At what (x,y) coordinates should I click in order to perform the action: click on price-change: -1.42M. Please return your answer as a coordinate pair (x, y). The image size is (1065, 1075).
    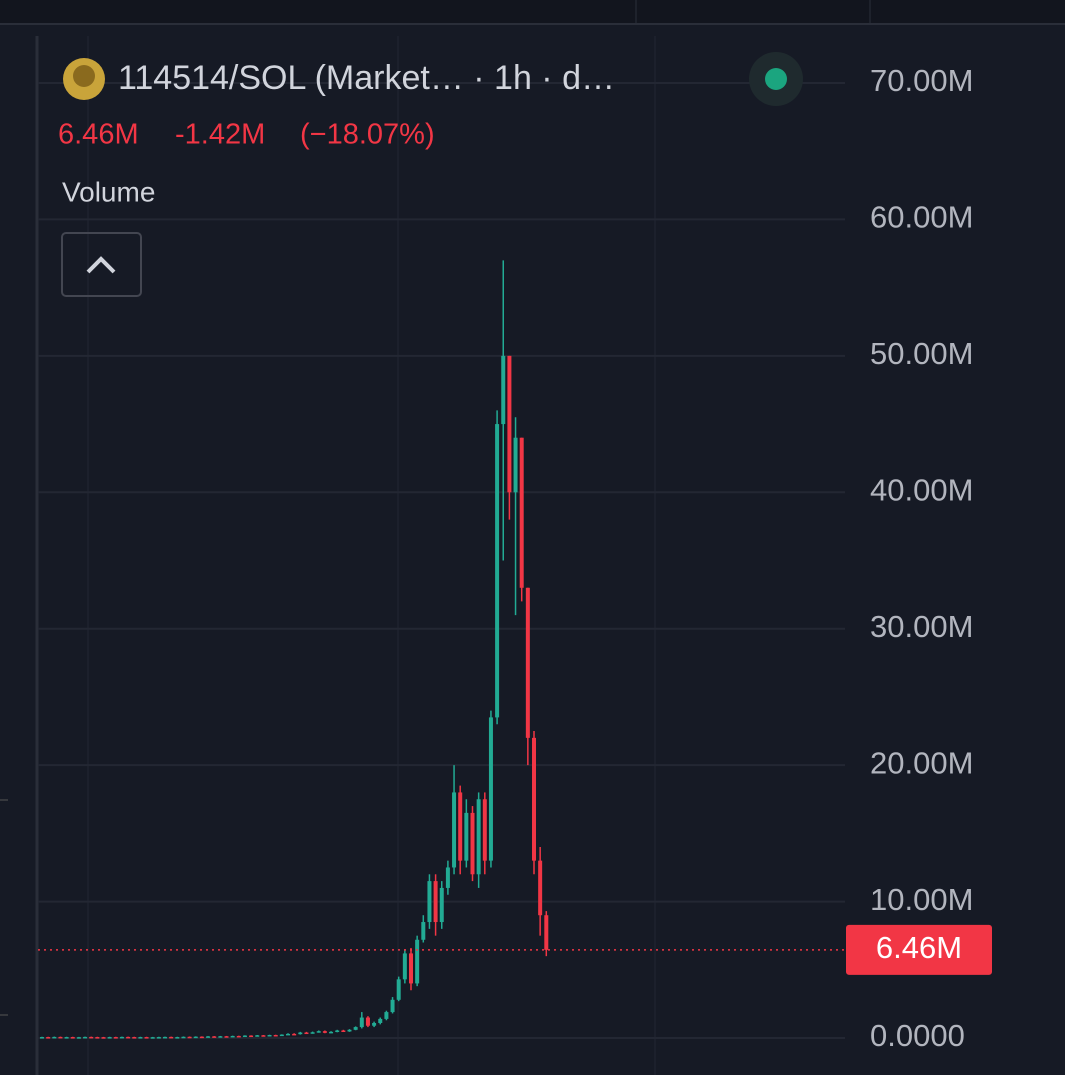
    Looking at the image, I should click on (220, 135).